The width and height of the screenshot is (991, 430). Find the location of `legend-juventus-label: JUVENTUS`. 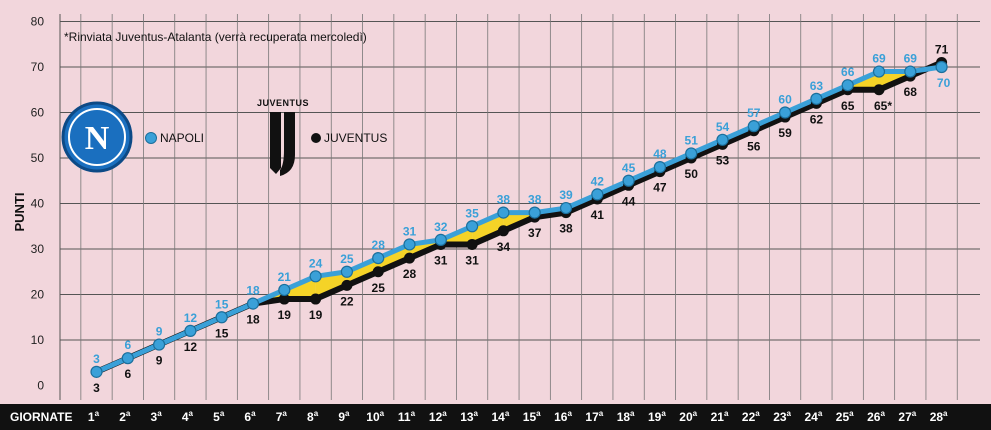

legend-juventus-label: JUVENTUS is located at coordinates (355, 138).